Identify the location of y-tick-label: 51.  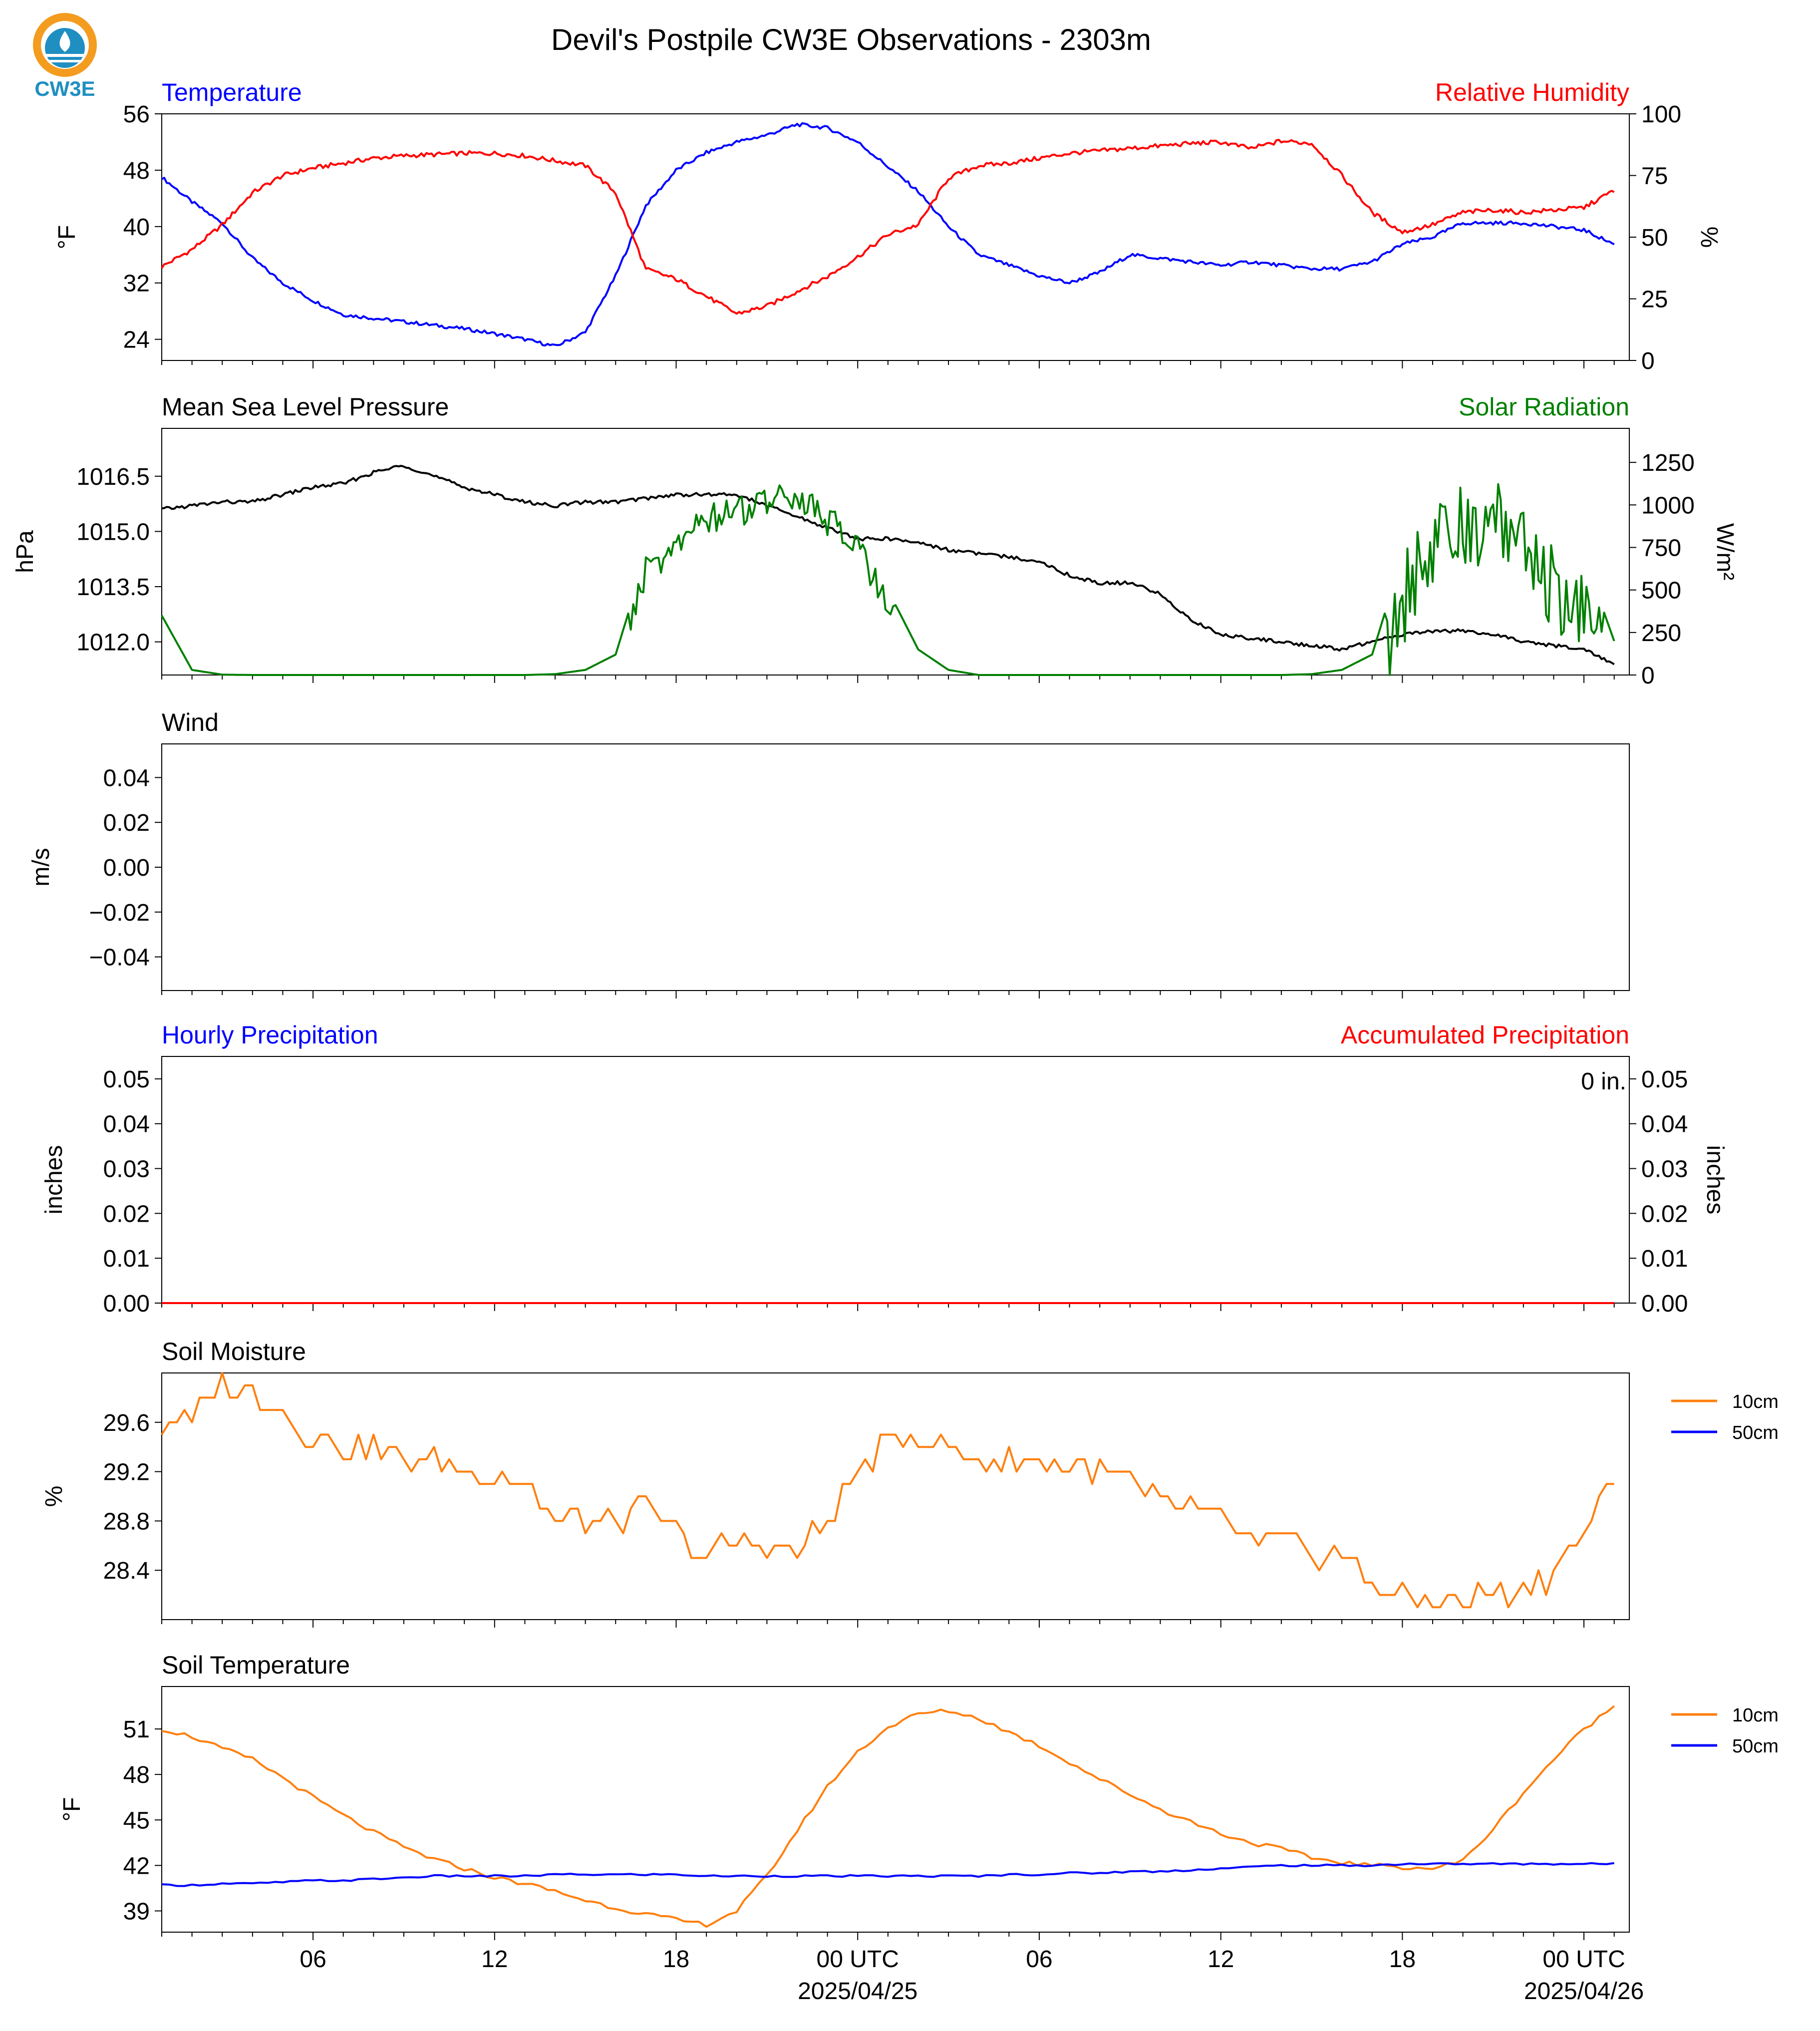
(136, 1730).